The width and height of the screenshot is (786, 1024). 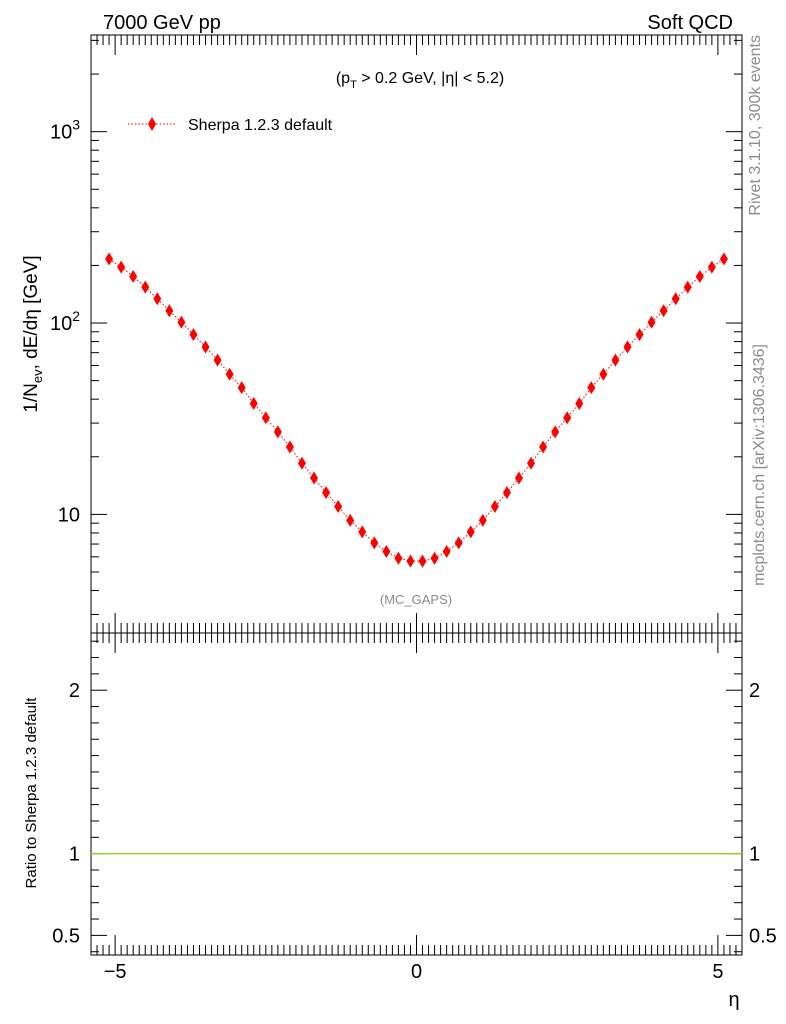 What do you see at coordinates (74, 691) in the screenshot?
I see `ratio-y-tick-label-left: 2` at bounding box center [74, 691].